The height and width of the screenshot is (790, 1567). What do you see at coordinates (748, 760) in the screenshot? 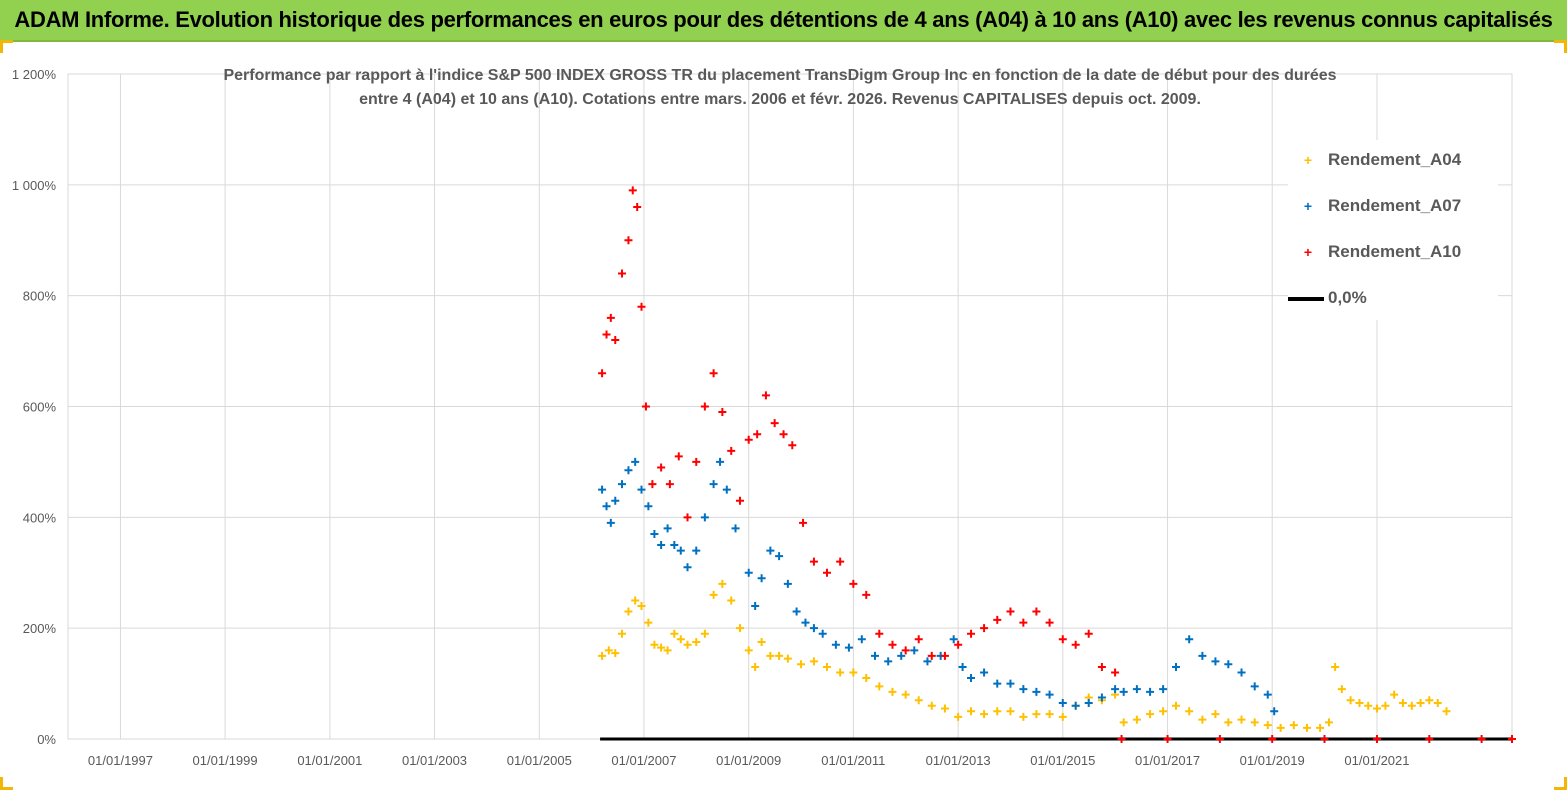
I see `x-tick-label: 01/01/2009` at bounding box center [748, 760].